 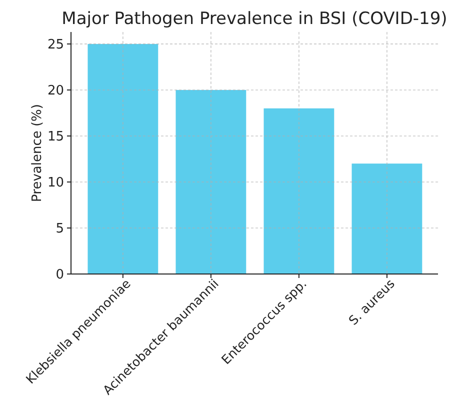 I want to click on y-tick-label: 0, so click(x=60, y=275).